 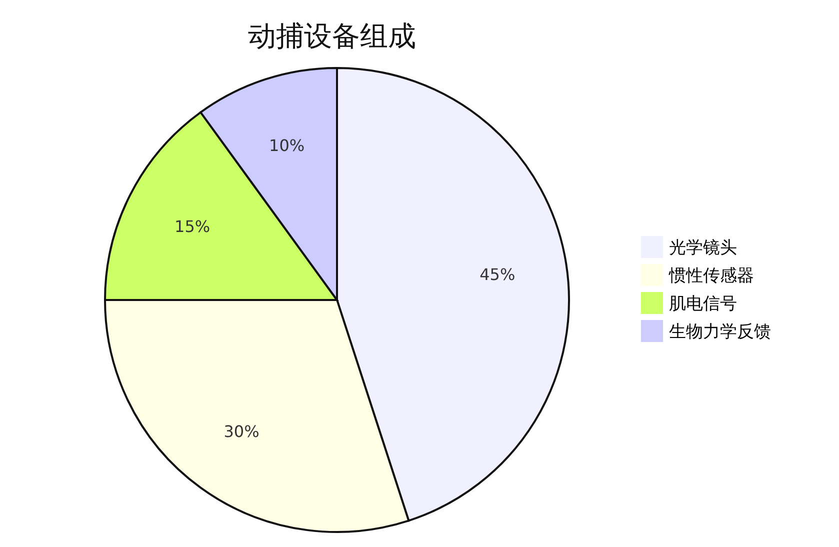 What do you see at coordinates (711, 275) in the screenshot?
I see `legend-label: 惯性传感器` at bounding box center [711, 275].